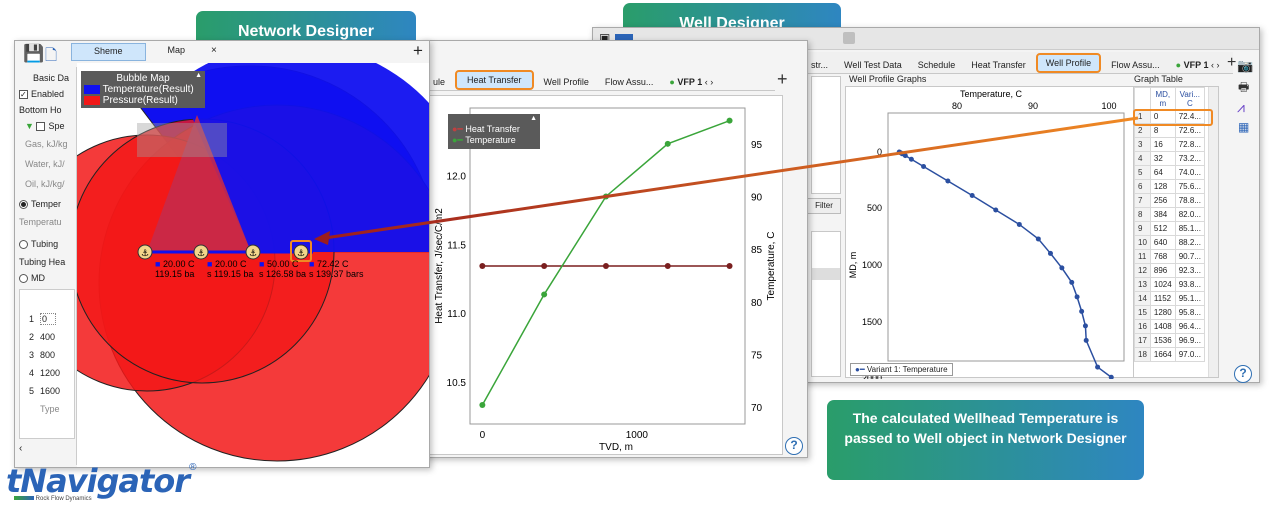  What do you see at coordinates (782, 79) in the screenshot?
I see `add-tab-heat-icon: +` at bounding box center [782, 79].